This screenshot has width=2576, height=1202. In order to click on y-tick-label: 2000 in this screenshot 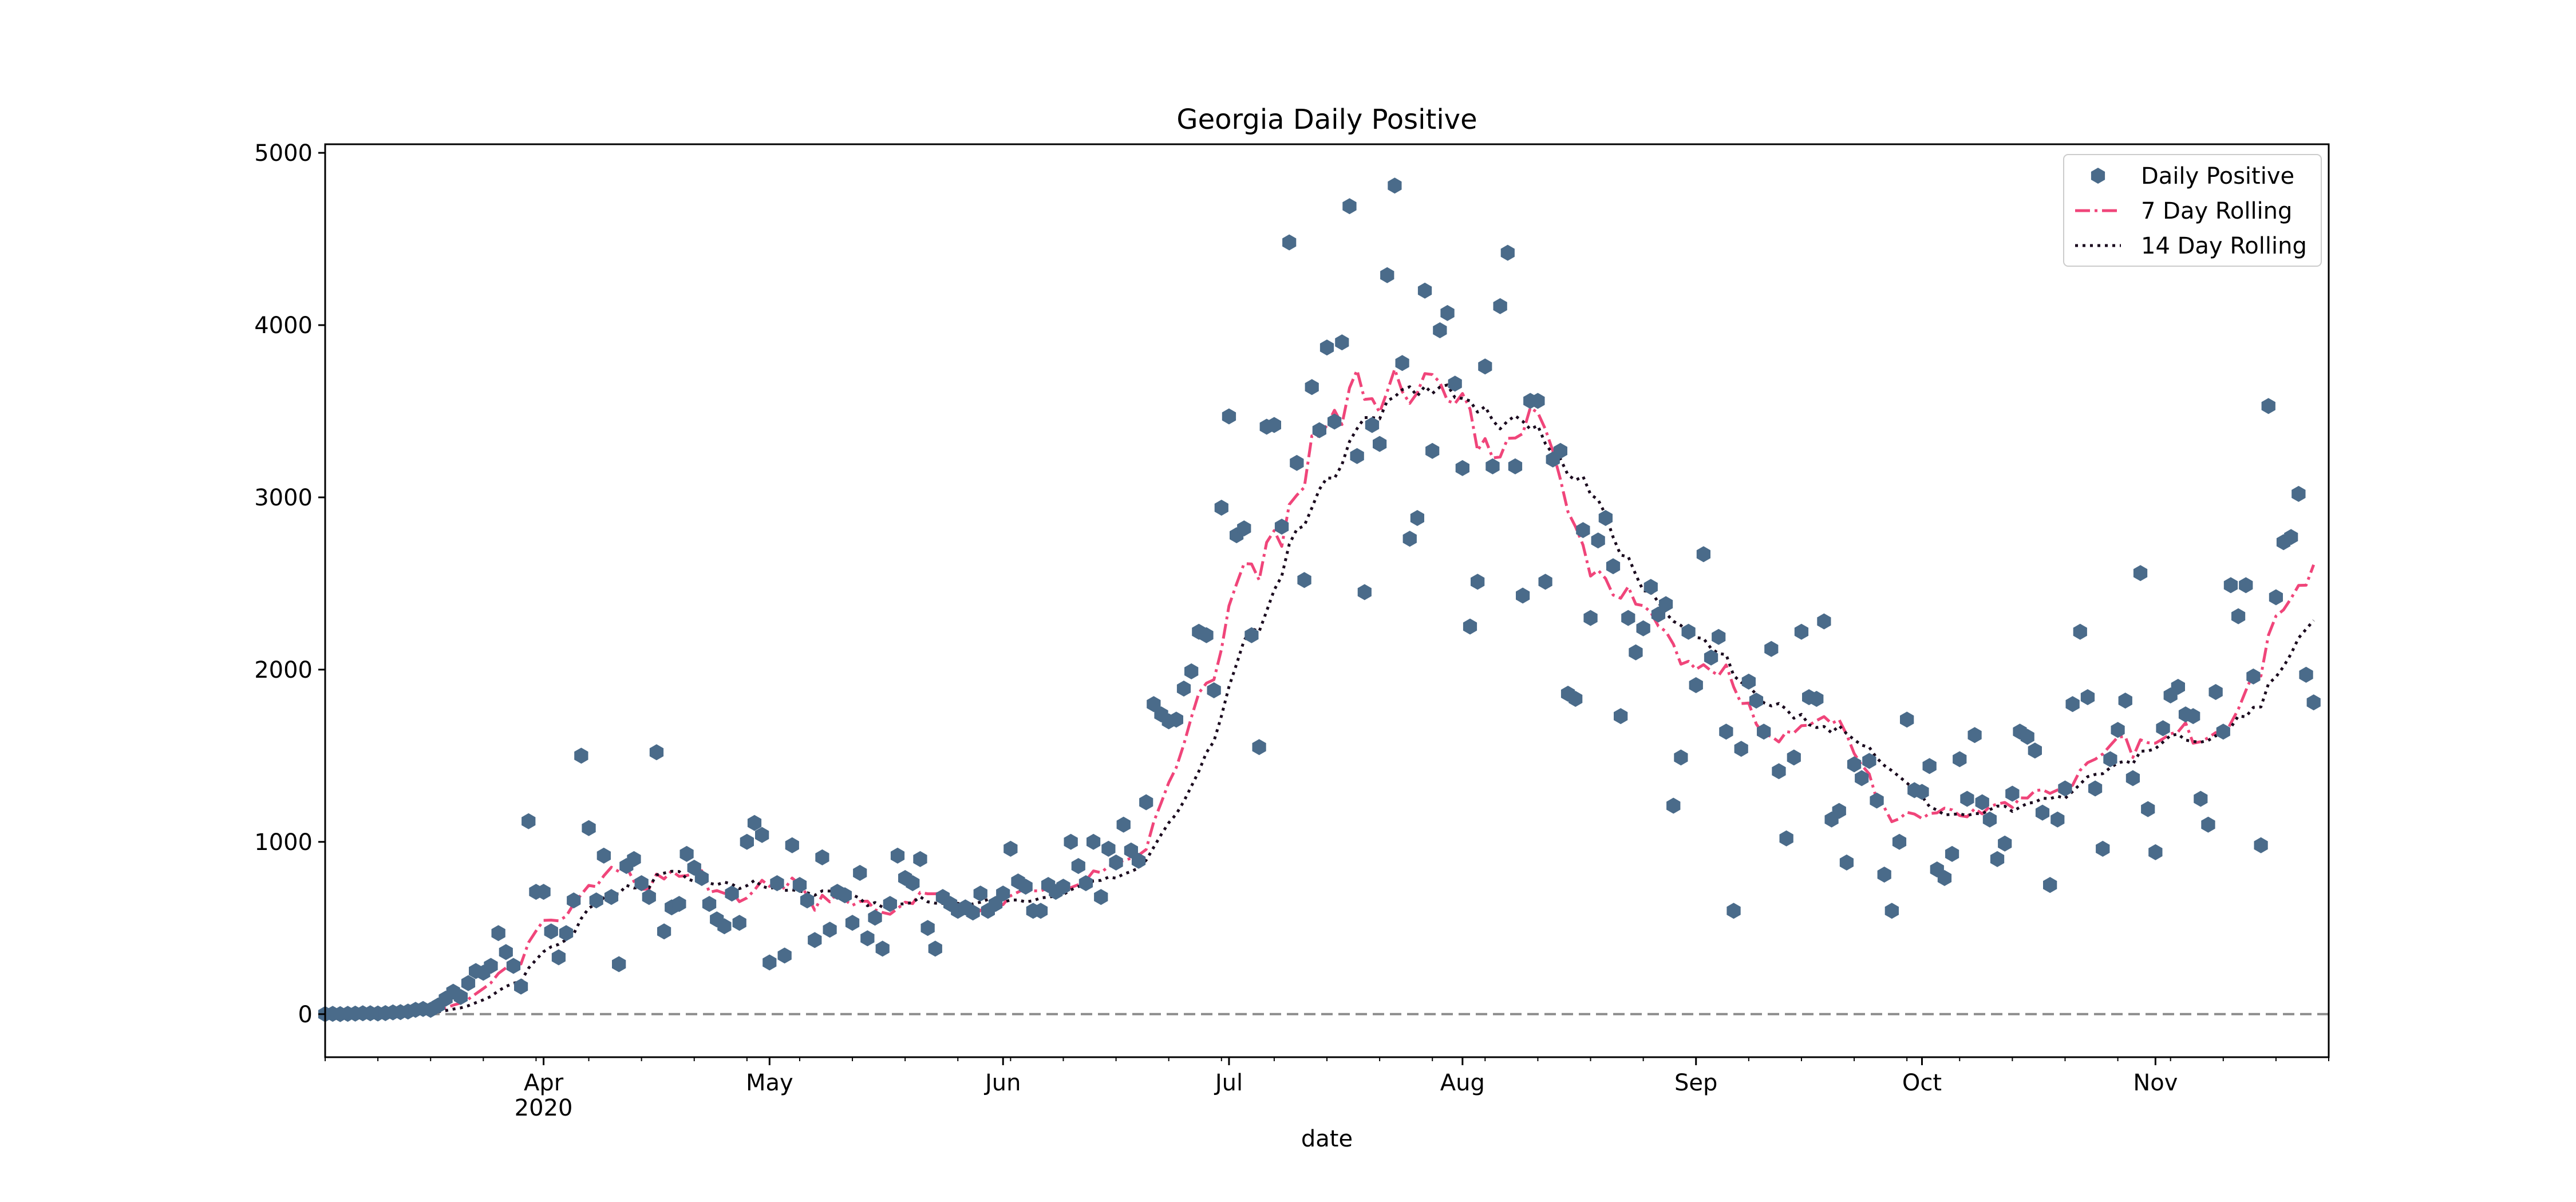, I will do `click(283, 670)`.